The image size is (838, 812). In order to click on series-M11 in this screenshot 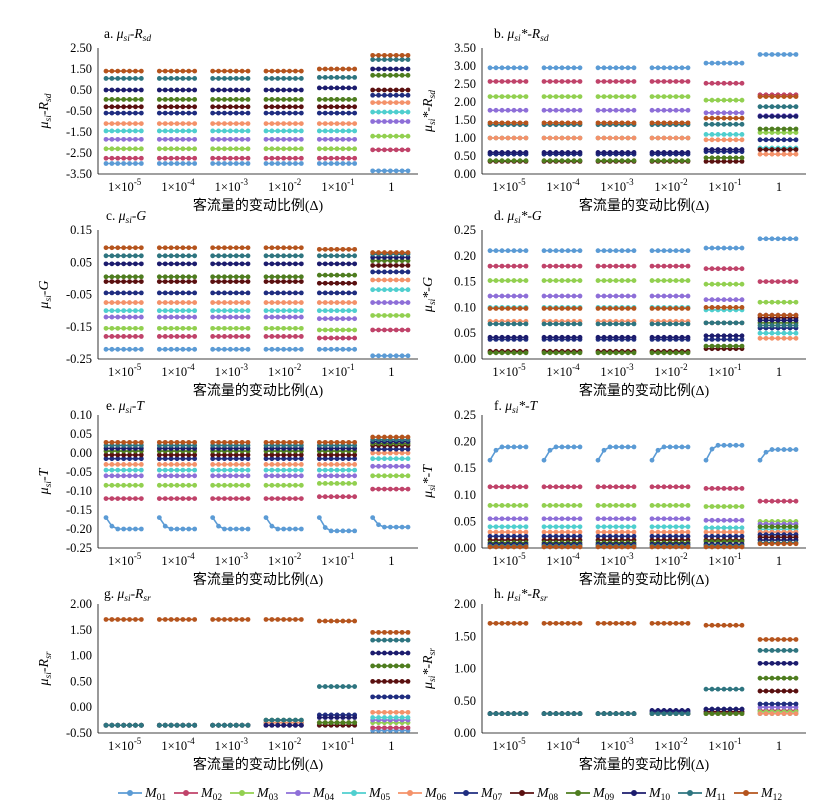, I will do `click(643, 116)`.